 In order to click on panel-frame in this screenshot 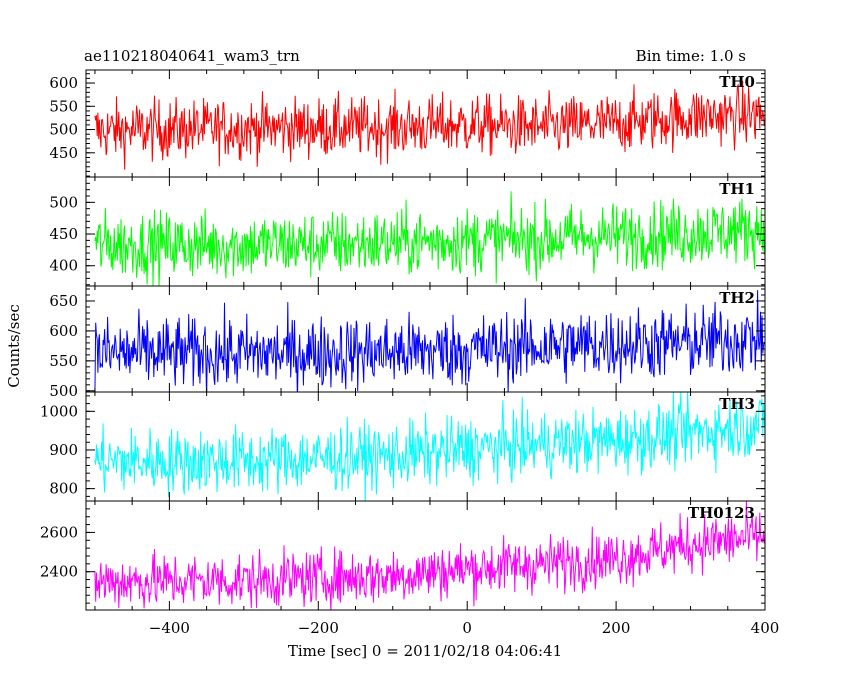, I will do `click(425, 555)`.